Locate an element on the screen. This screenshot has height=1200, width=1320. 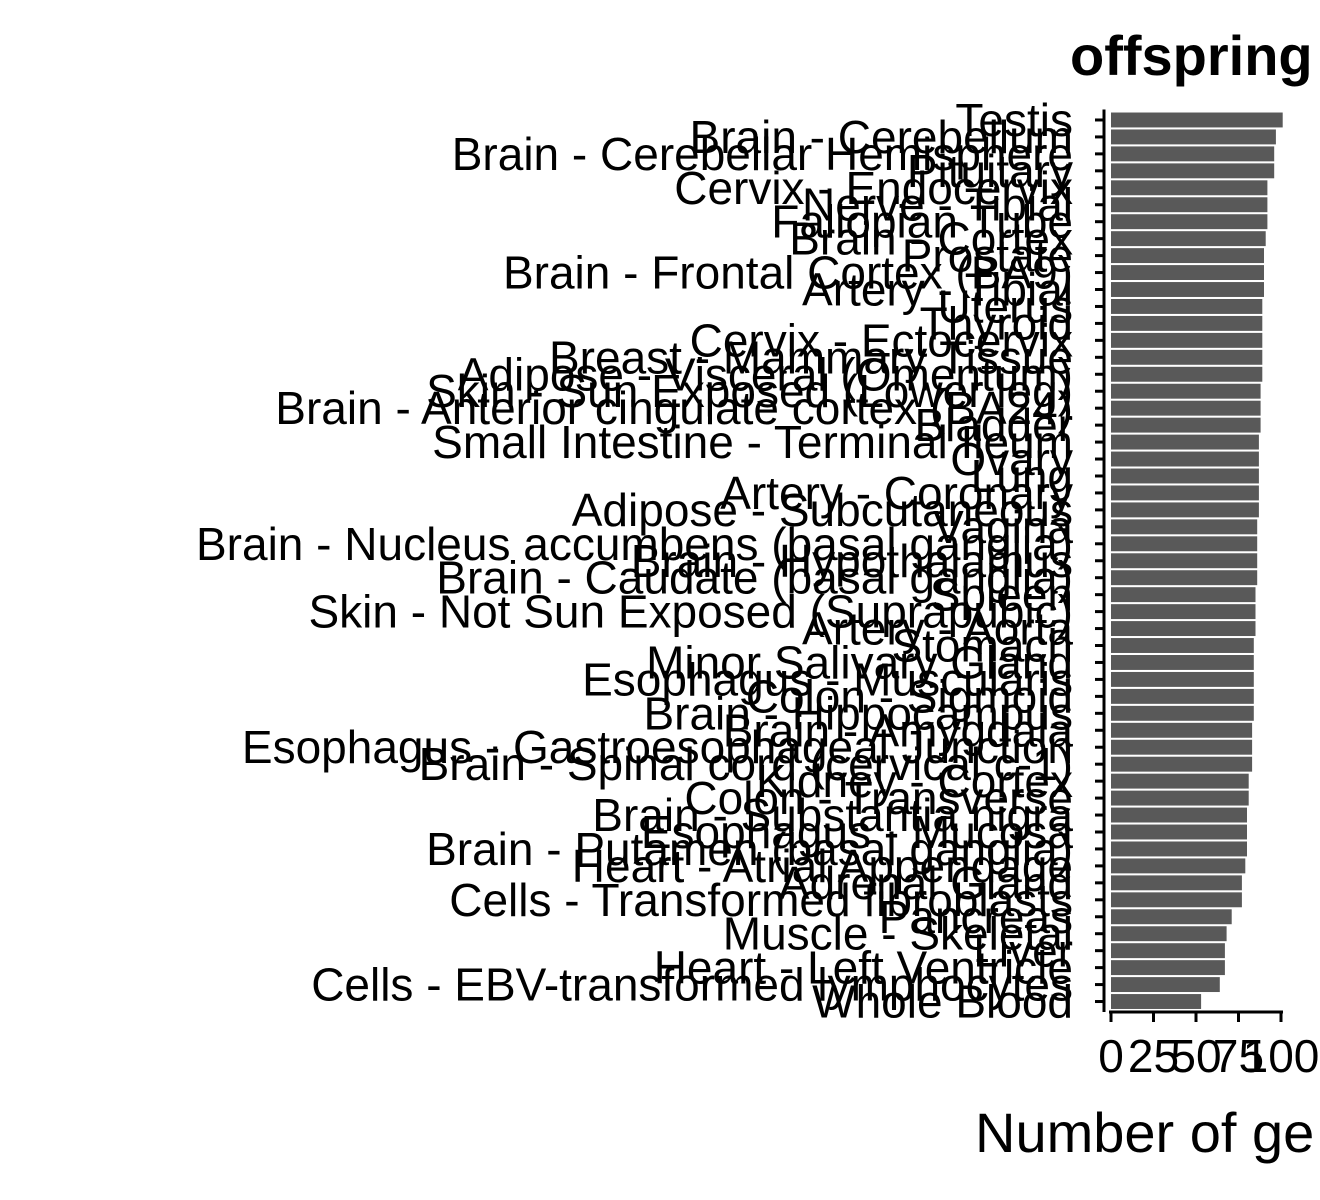
category-label: Cervix - Endocervix is located at coordinates (873, 188).